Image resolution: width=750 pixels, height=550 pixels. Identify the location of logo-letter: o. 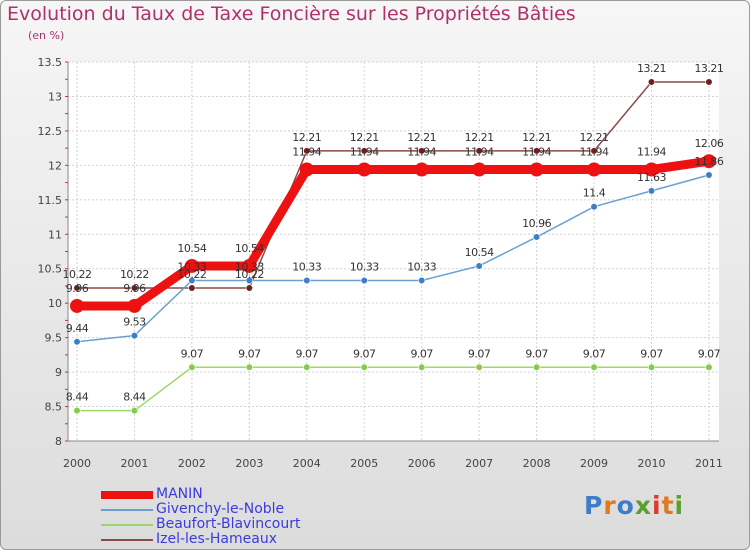
(625, 505).